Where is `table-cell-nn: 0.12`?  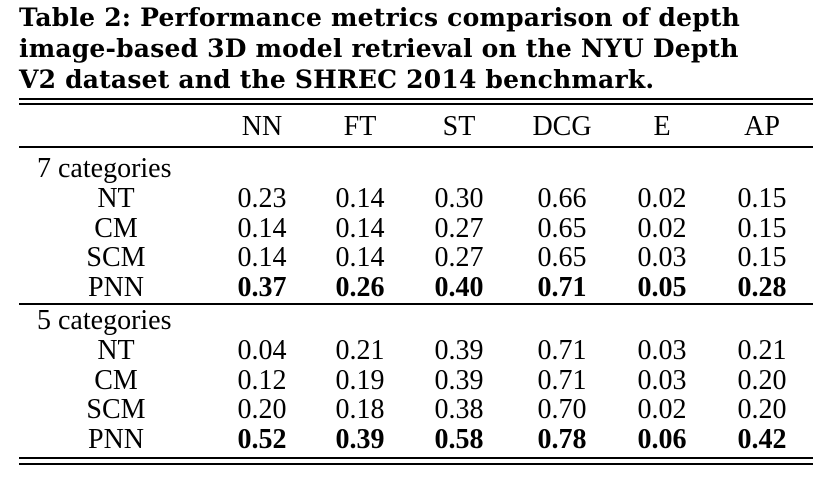
table-cell-nn: 0.12 is located at coordinates (262, 380).